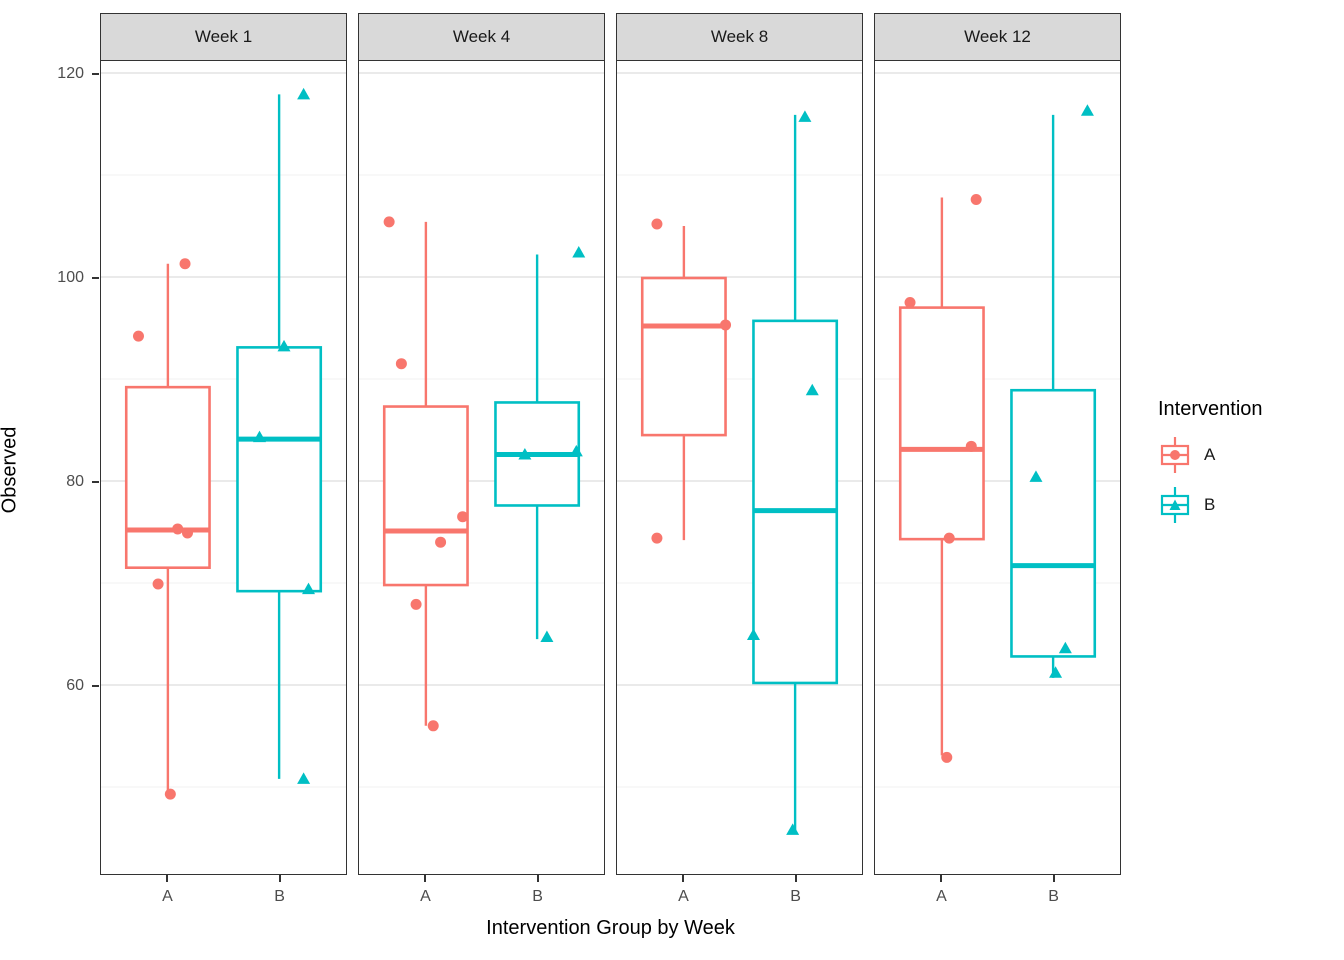 Image resolution: width=1344 pixels, height=960 pixels. What do you see at coordinates (1175, 455) in the screenshot?
I see `legend-key-boxplot-circle-icon` at bounding box center [1175, 455].